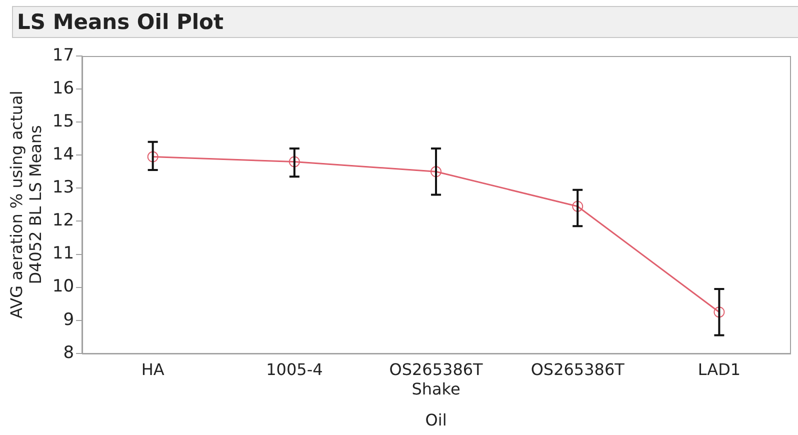 This screenshot has height=435, width=798. Describe the element at coordinates (63, 154) in the screenshot. I see `y-tick-label: 14` at that location.